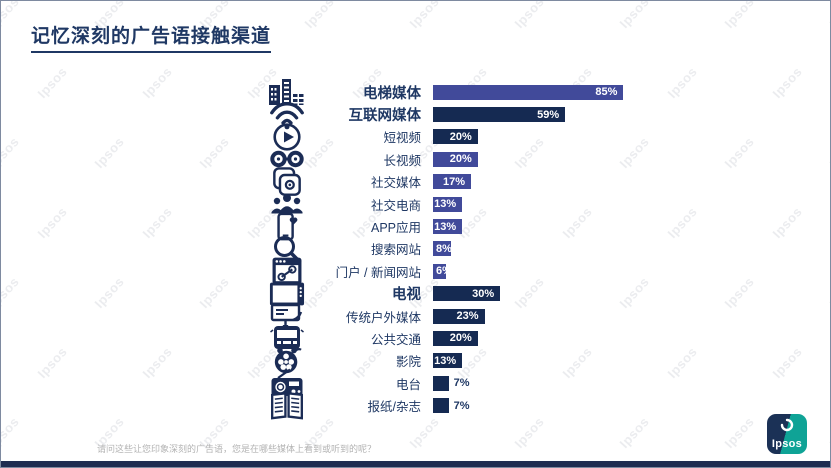 The width and height of the screenshot is (831, 468). I want to click on bar-cell: 85%, so click(627, 92).